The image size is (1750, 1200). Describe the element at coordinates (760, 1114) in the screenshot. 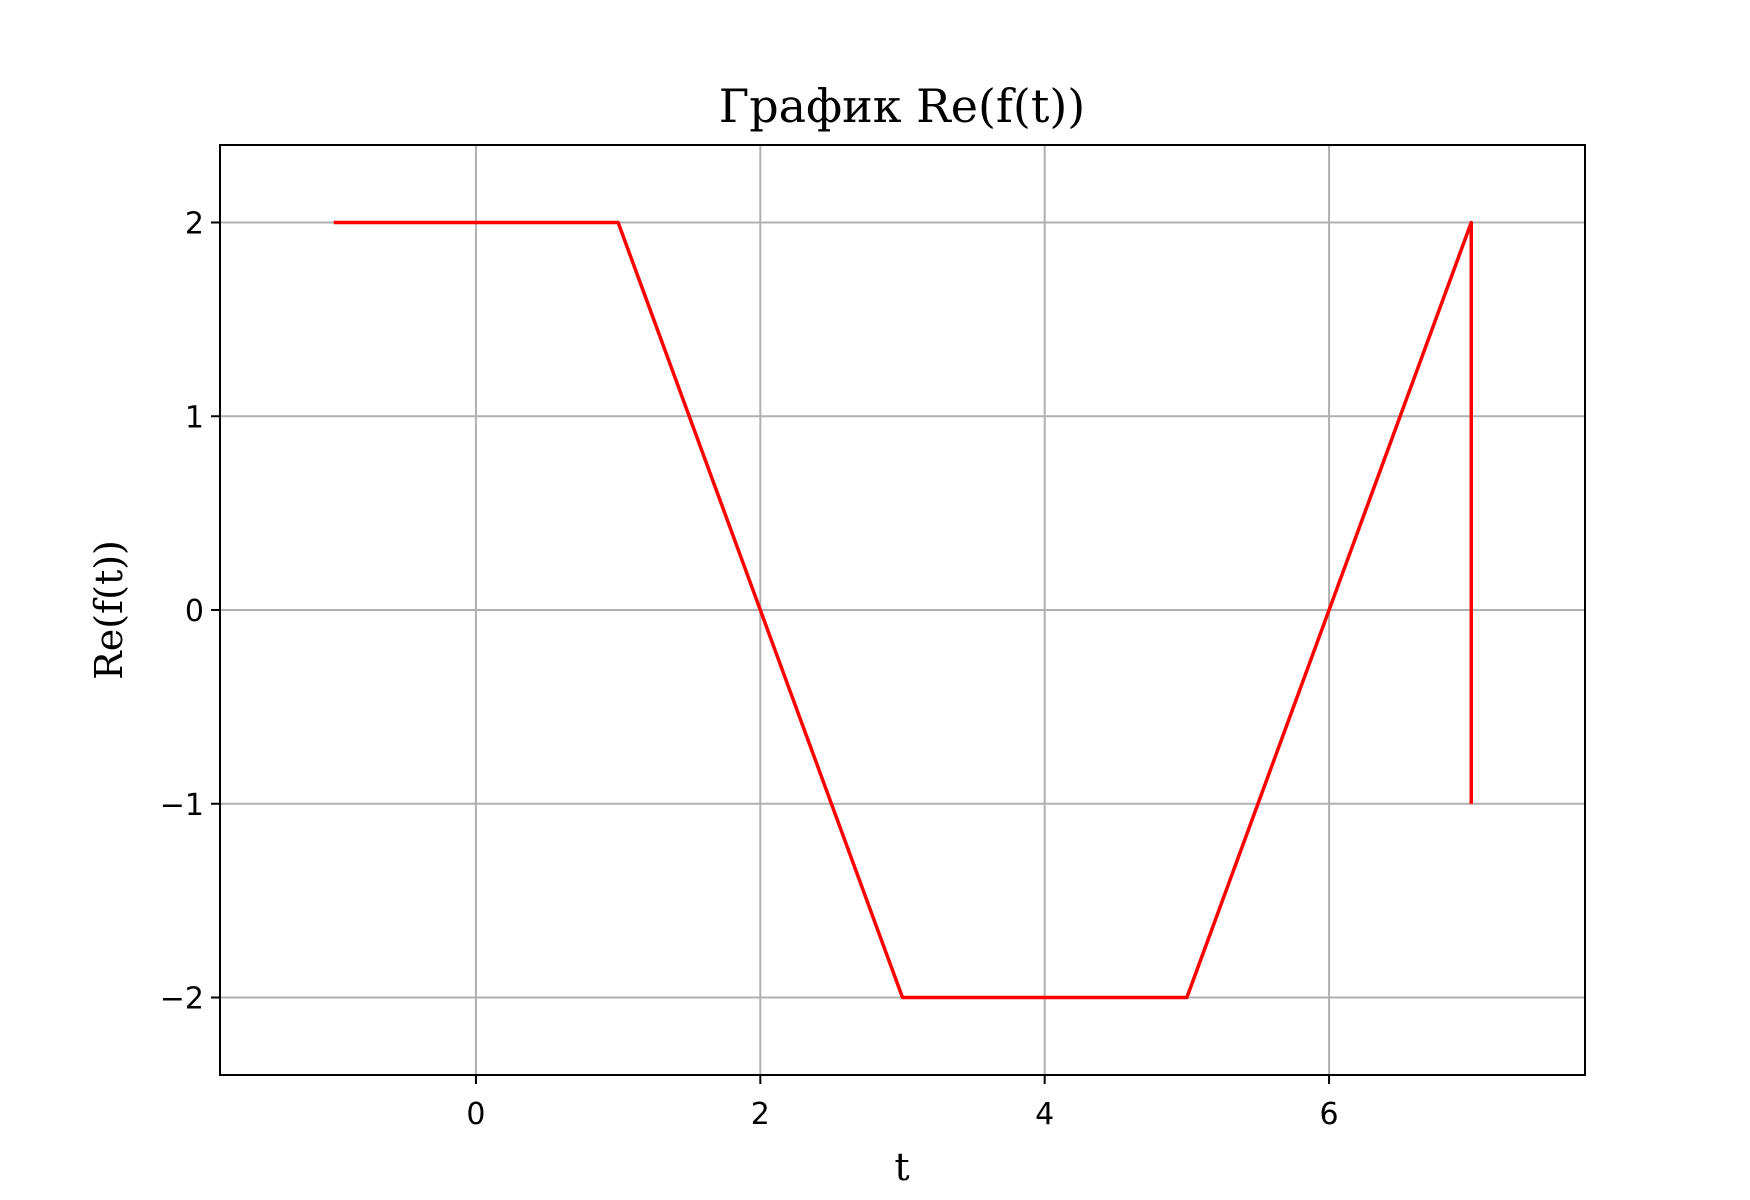

I see `x-tick-label: 2` at that location.